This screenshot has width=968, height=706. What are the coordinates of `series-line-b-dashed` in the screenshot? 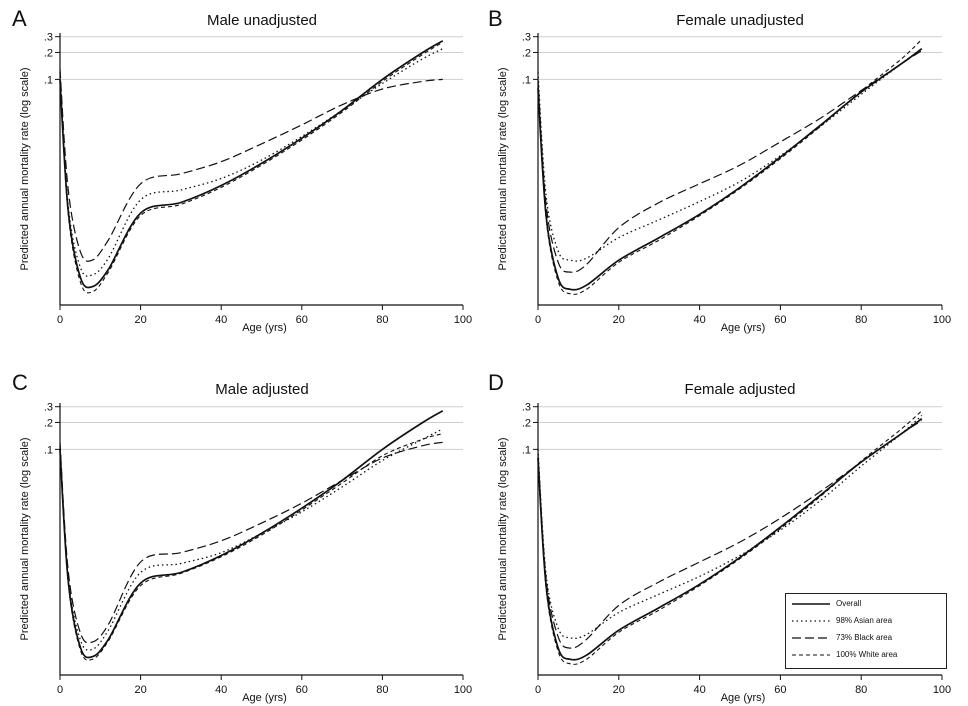 It's located at (730, 166).